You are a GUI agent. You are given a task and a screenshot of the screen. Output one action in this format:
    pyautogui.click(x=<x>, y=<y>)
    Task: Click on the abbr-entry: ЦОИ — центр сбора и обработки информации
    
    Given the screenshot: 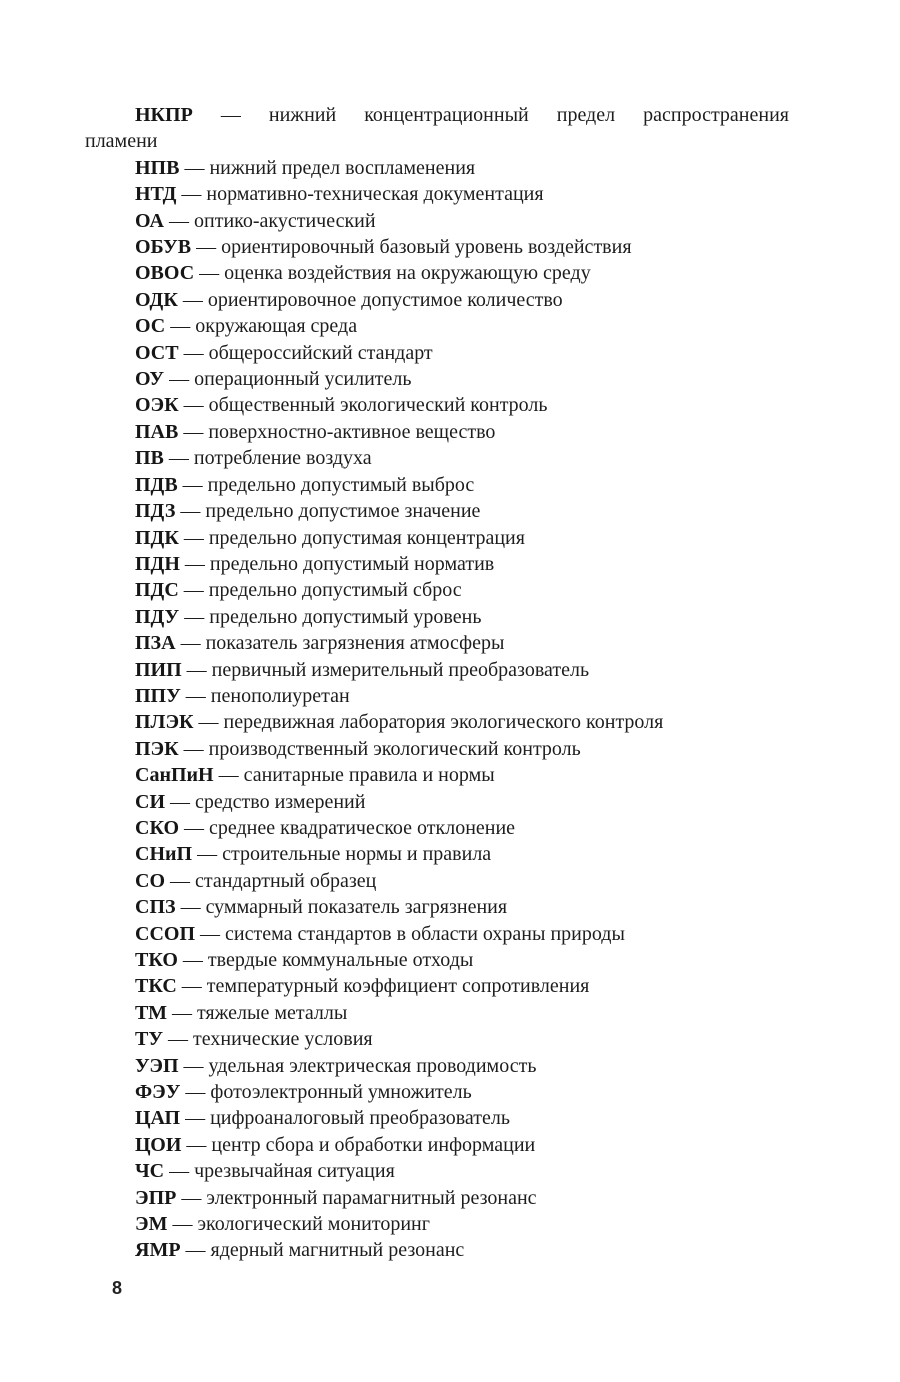 What is the action you would take?
    pyautogui.click(x=437, y=1145)
    